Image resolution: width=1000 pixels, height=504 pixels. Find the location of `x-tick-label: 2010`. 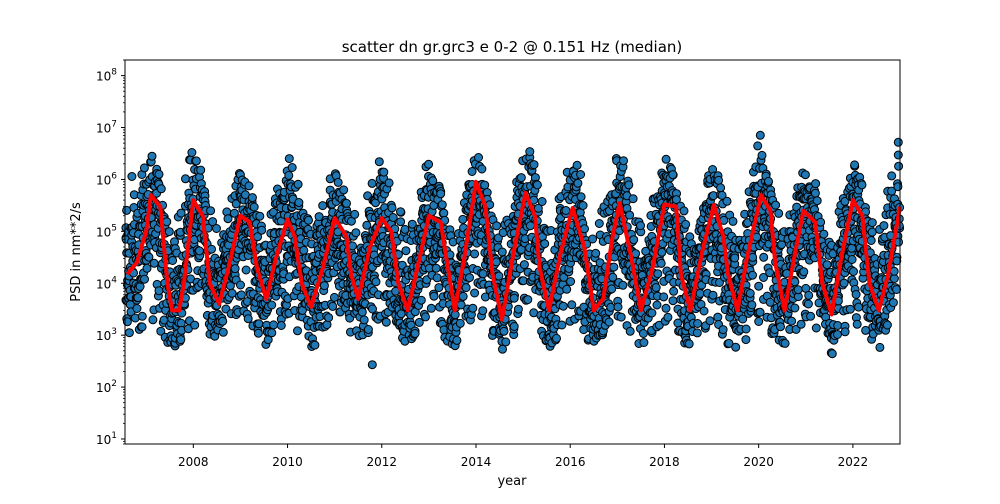

x-tick-label: 2010 is located at coordinates (287, 462).